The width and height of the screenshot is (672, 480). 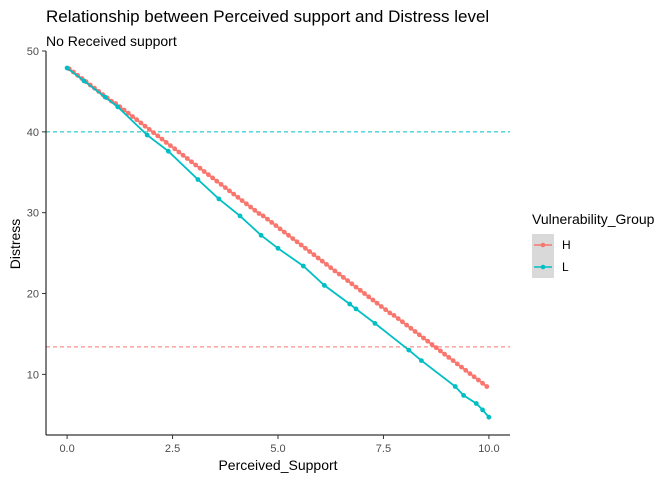 I want to click on x-axis-title: Perceived_Support, so click(x=277, y=465).